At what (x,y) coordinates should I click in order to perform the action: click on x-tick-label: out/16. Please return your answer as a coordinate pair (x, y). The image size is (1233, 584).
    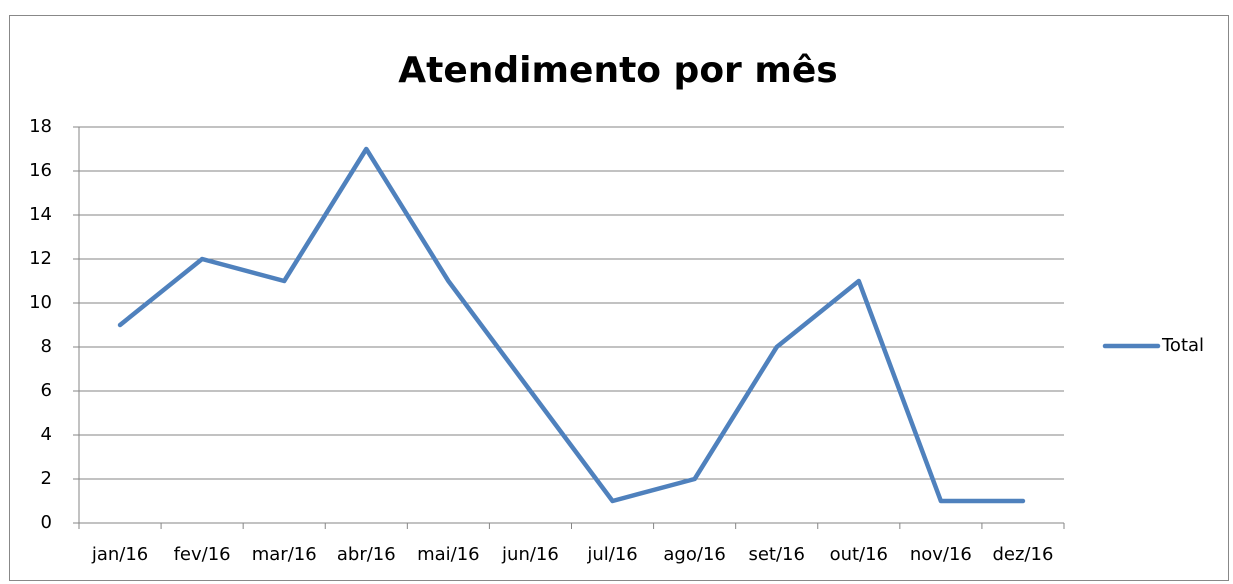
    Looking at the image, I should click on (859, 554).